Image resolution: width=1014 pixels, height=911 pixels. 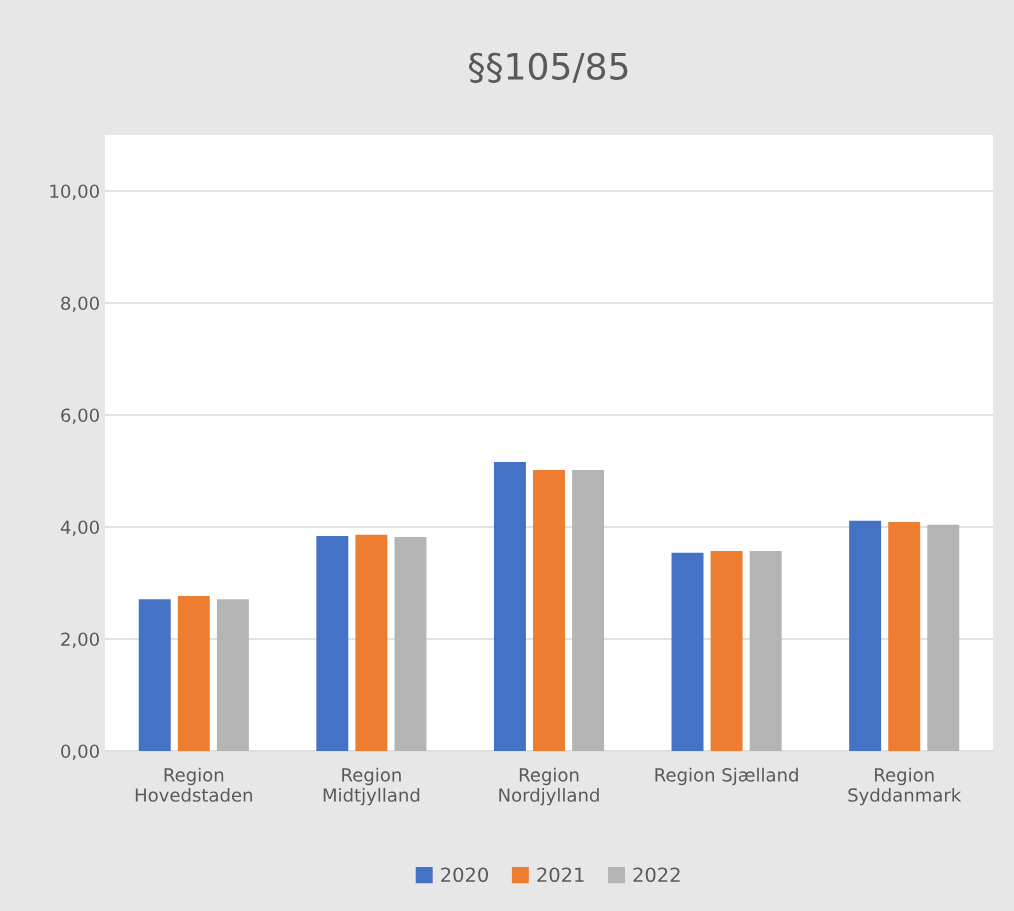 What do you see at coordinates (548, 67) in the screenshot?
I see `chart-title: §§105/85` at bounding box center [548, 67].